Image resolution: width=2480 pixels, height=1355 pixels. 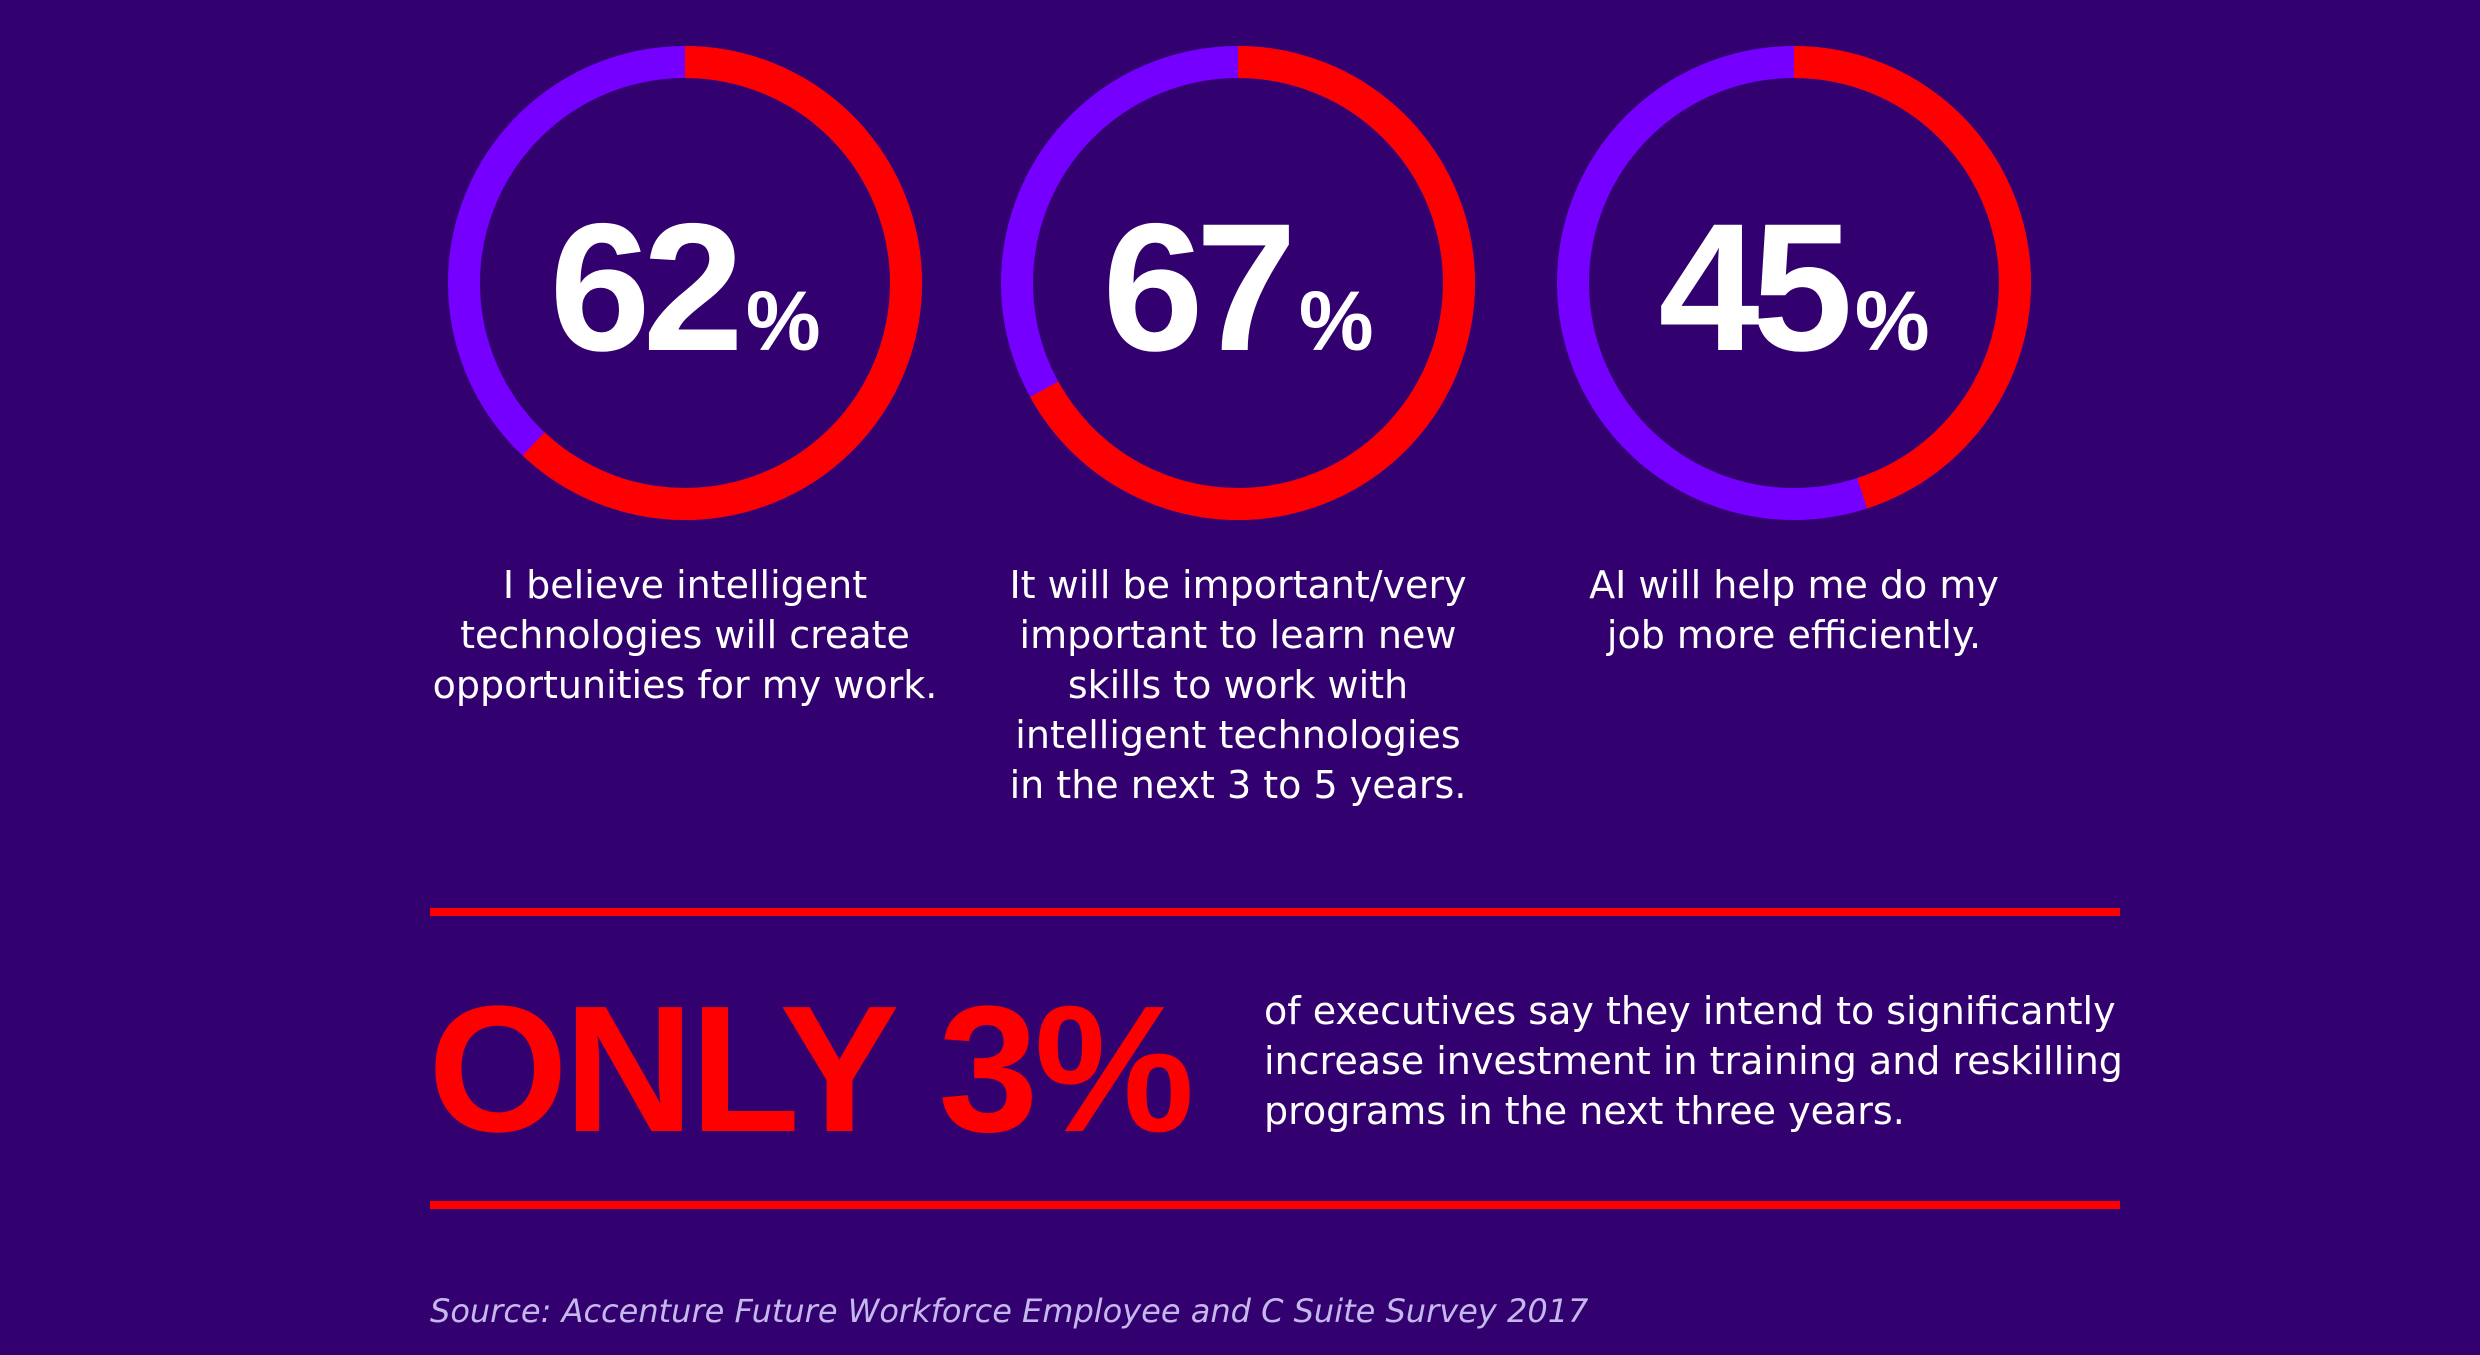 I want to click on donut-2-value-arc, so click(x=1238, y=283).